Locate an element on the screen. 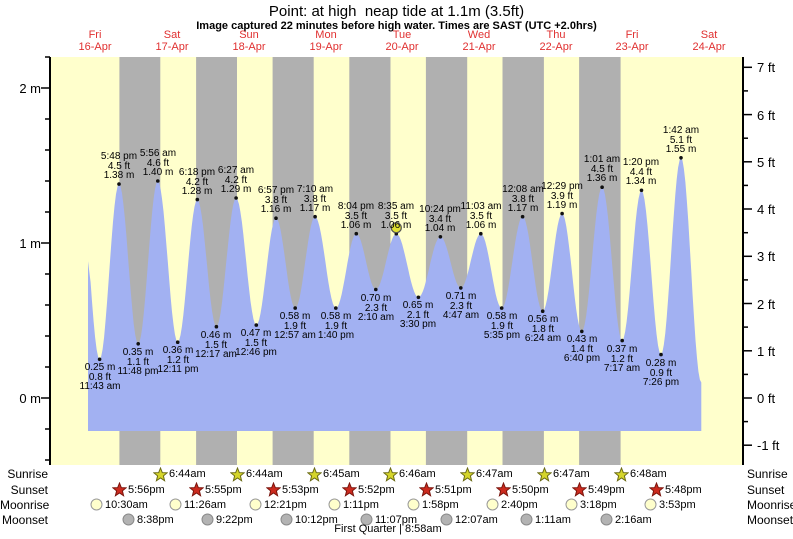 The height and width of the screenshot is (539, 793). day-label: Fri 23-Apr is located at coordinates (632, 41).